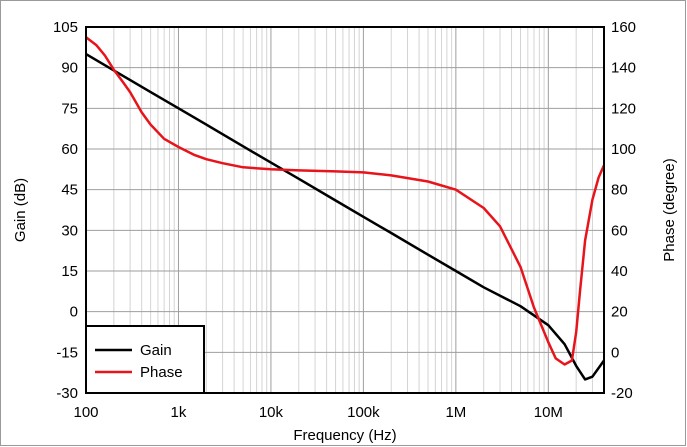 This screenshot has width=687, height=447. I want to click on x-tick-label: 1k, so click(179, 412).